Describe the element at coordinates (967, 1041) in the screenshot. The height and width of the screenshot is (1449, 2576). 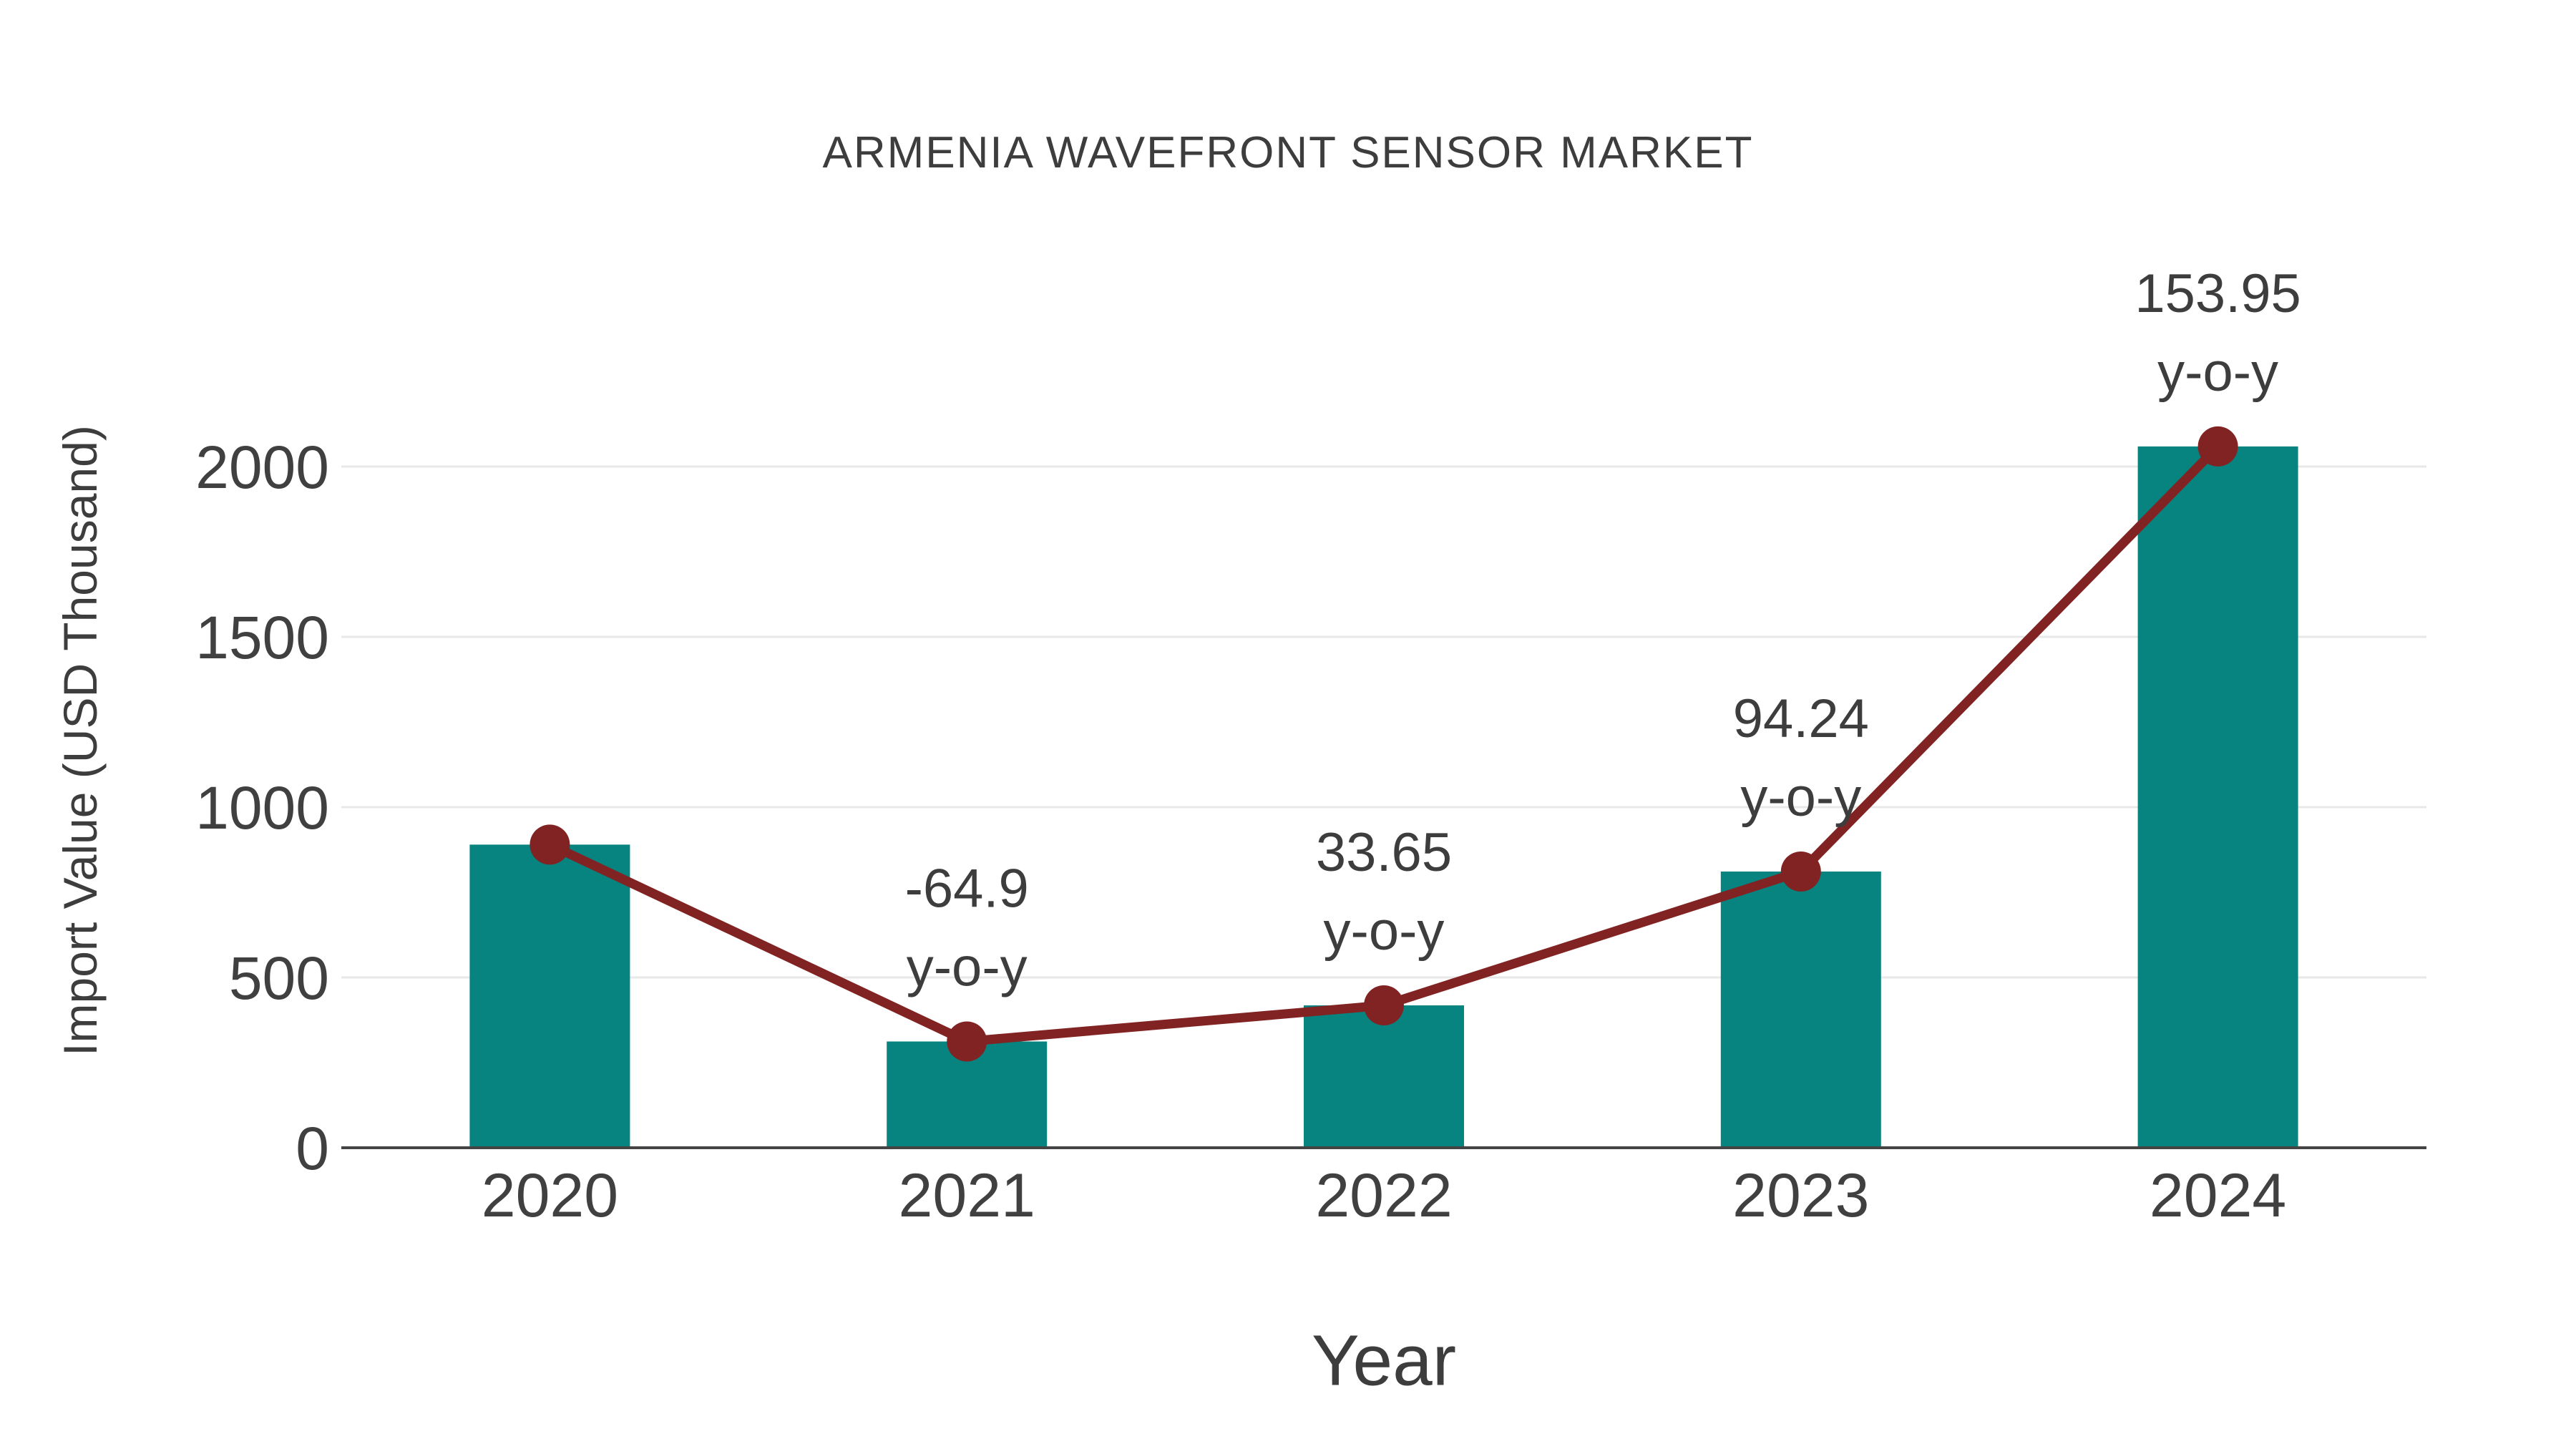
I see `marker-2021` at that location.